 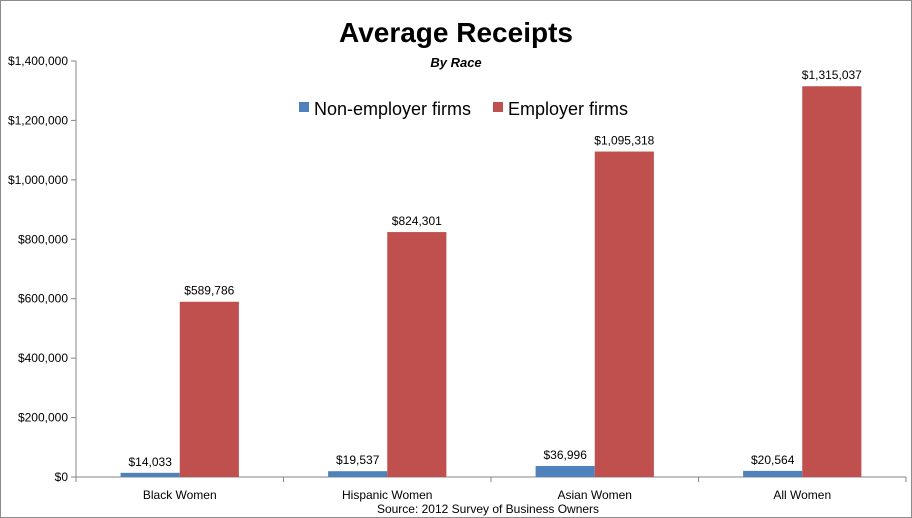 I want to click on legend: Non-employer firms Employer firms, so click(x=463, y=109).